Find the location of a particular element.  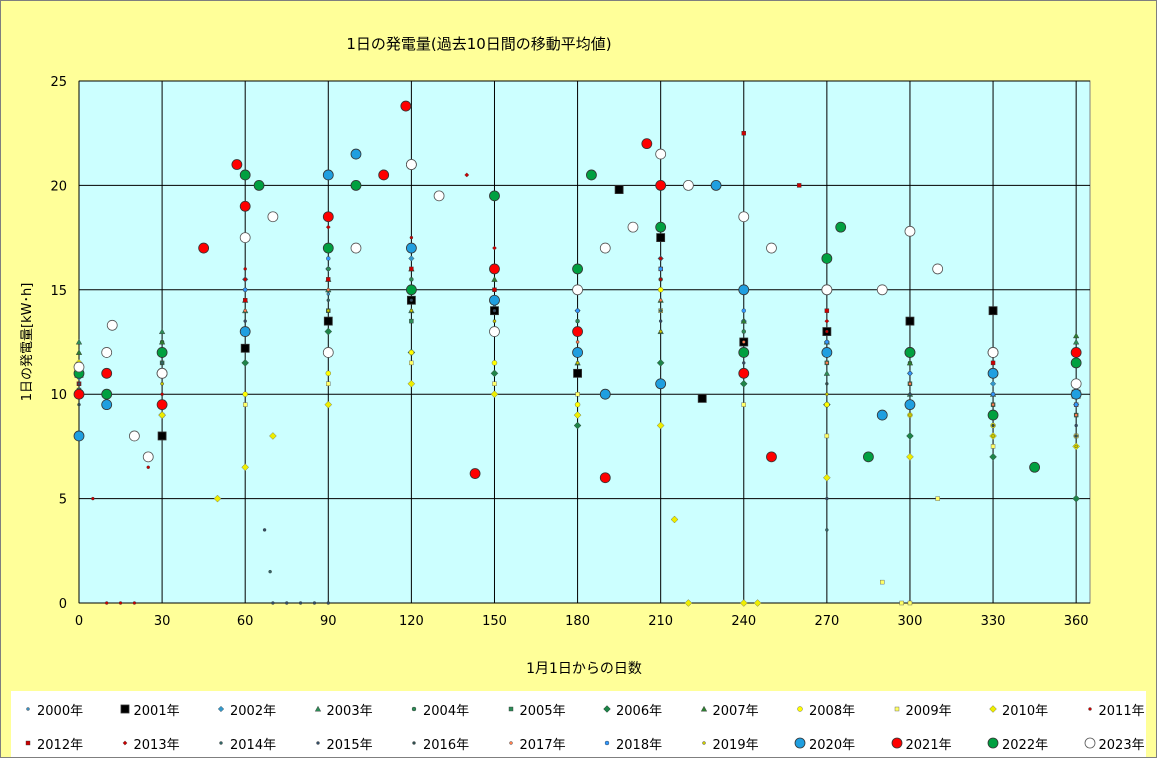

y-tick-label: 25 is located at coordinates (58, 82).